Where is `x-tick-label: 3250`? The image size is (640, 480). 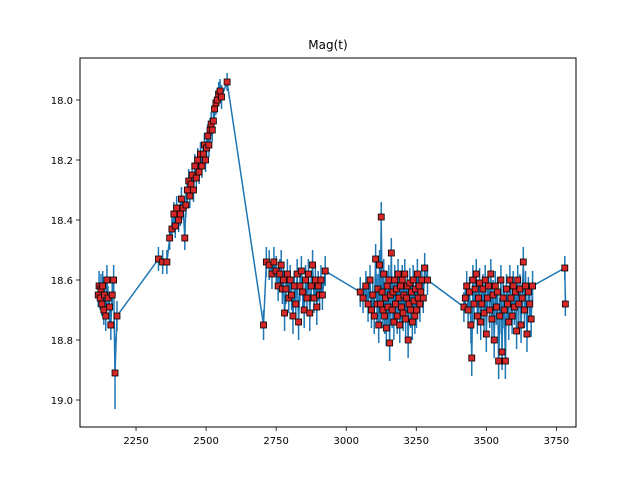
x-tick-label: 3250 is located at coordinates (416, 441).